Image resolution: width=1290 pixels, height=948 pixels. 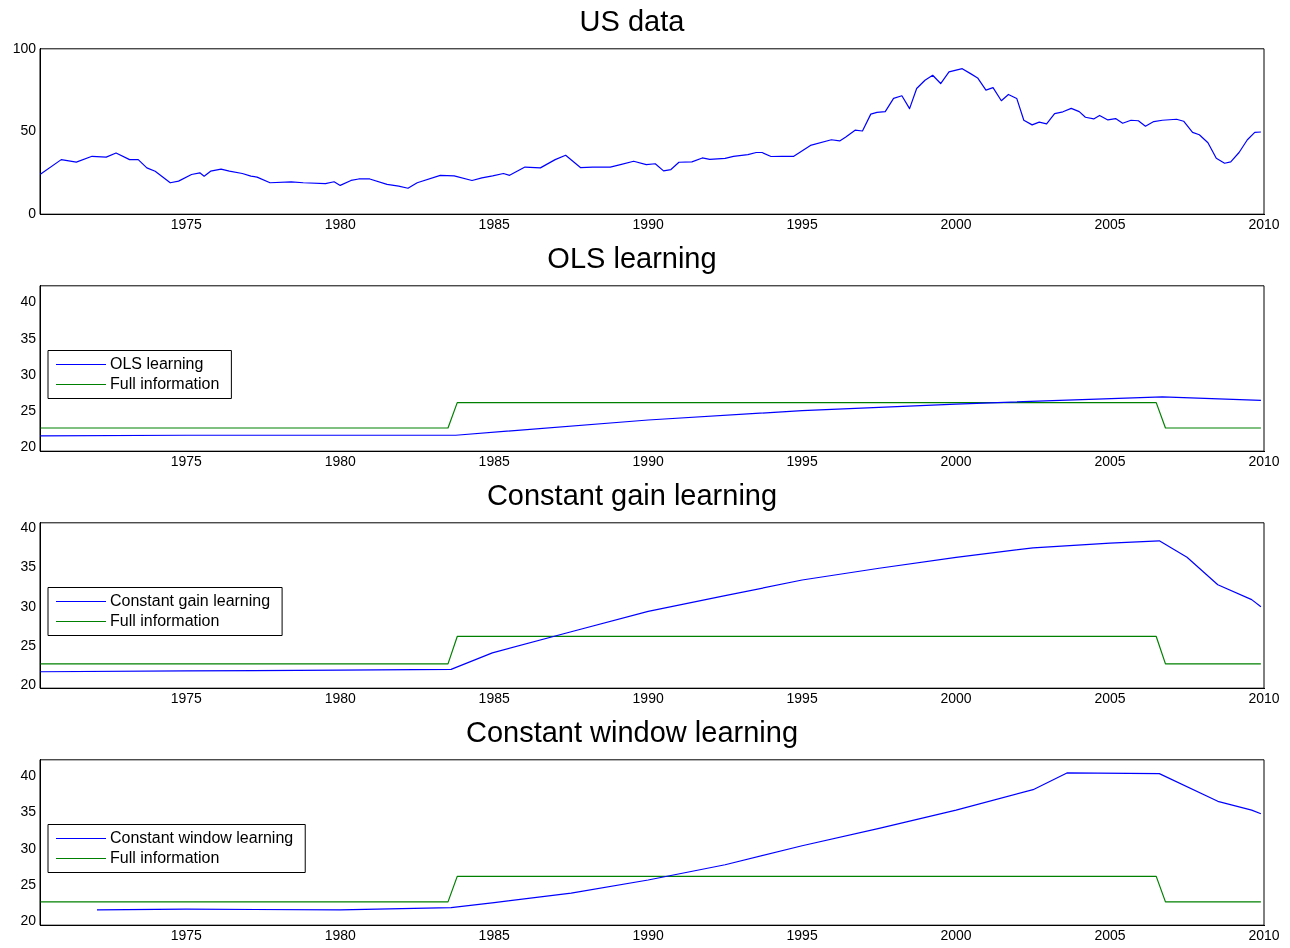 What do you see at coordinates (28, 130) in the screenshot?
I see `y-tick-label: 50` at bounding box center [28, 130].